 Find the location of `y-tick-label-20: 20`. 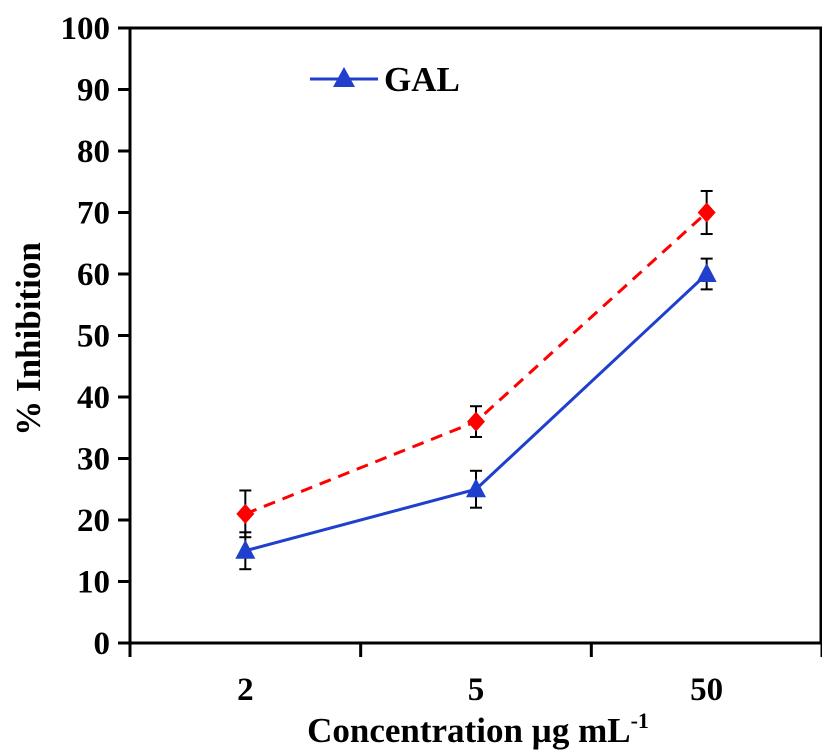

y-tick-label-20: 20 is located at coordinates (93, 521).